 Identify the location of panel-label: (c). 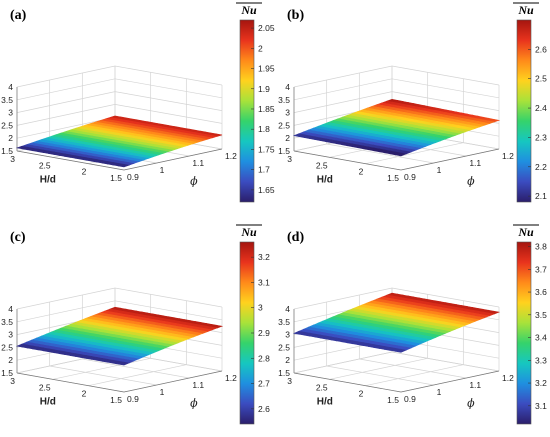
(18, 237).